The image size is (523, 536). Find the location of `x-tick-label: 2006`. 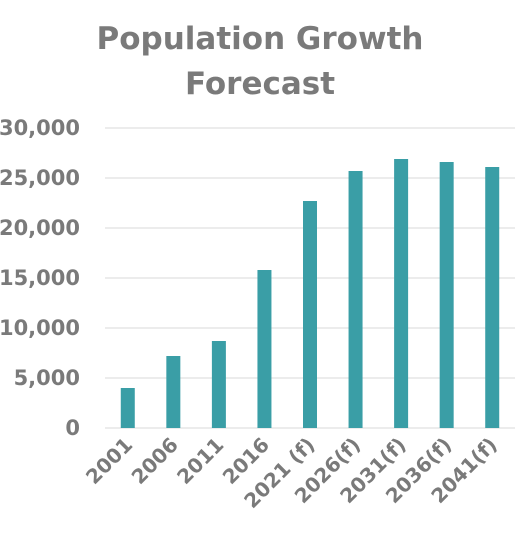

x-tick-label: 2006 is located at coordinates (155, 461).